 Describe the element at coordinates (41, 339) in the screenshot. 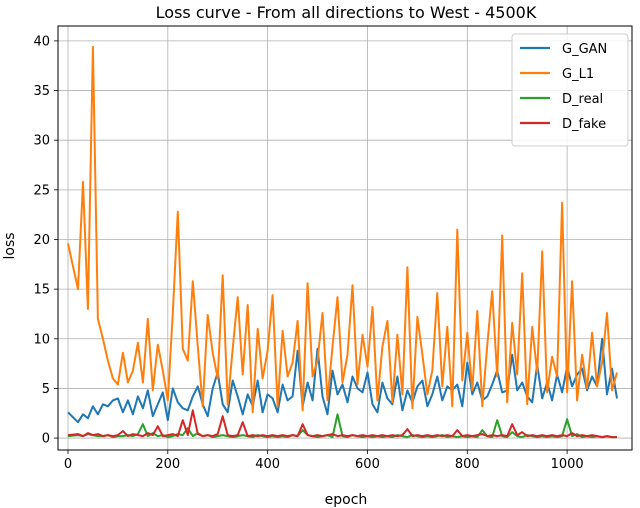

I see `y-tick-label: 10` at that location.